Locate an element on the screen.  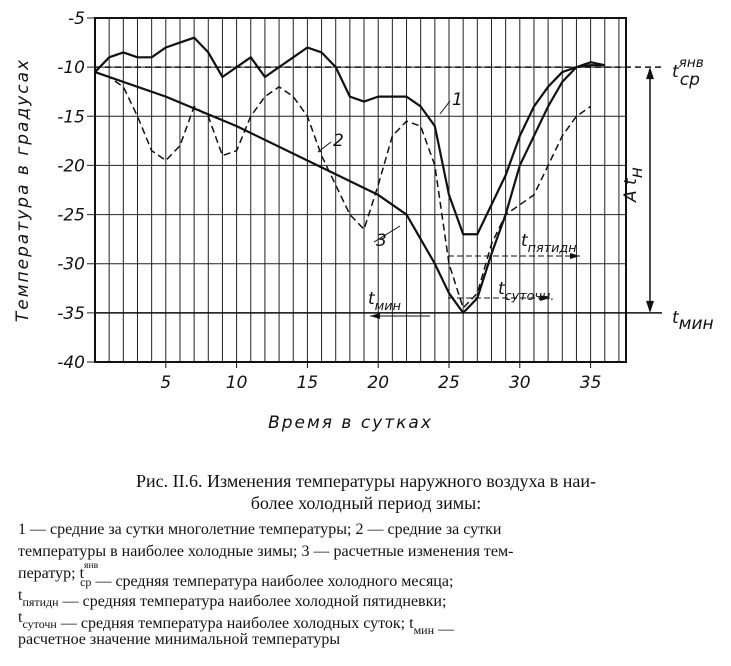
annotation: tсуточн. is located at coordinates (526, 291).